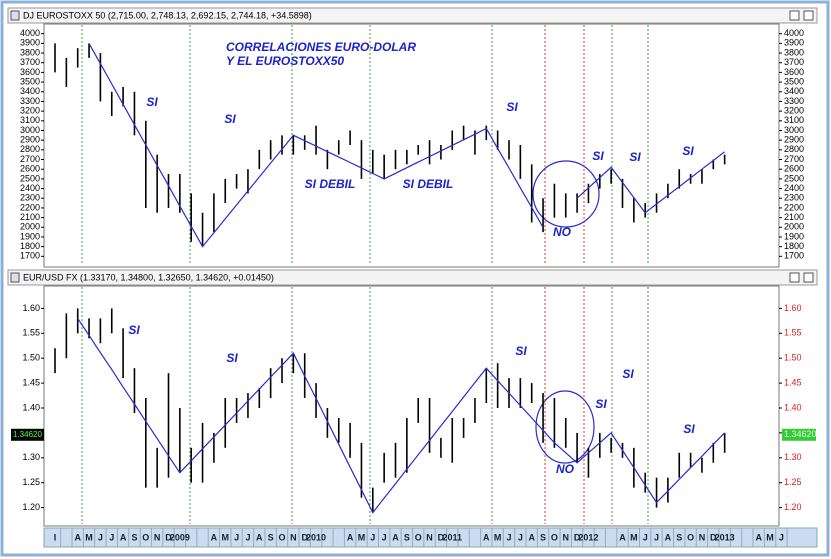  What do you see at coordinates (321, 47) in the screenshot?
I see `subtitle: CORRELACIONES EURO-DOLAR` at bounding box center [321, 47].